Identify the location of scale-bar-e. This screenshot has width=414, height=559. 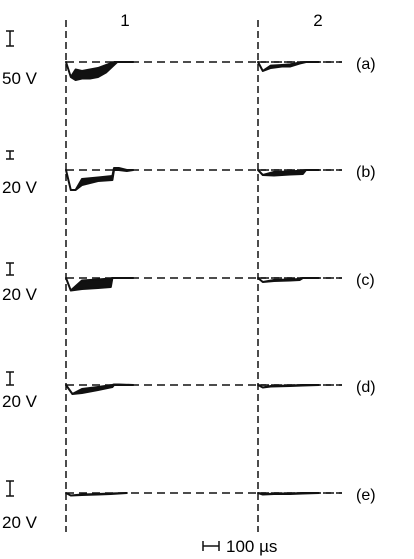
(10, 488).